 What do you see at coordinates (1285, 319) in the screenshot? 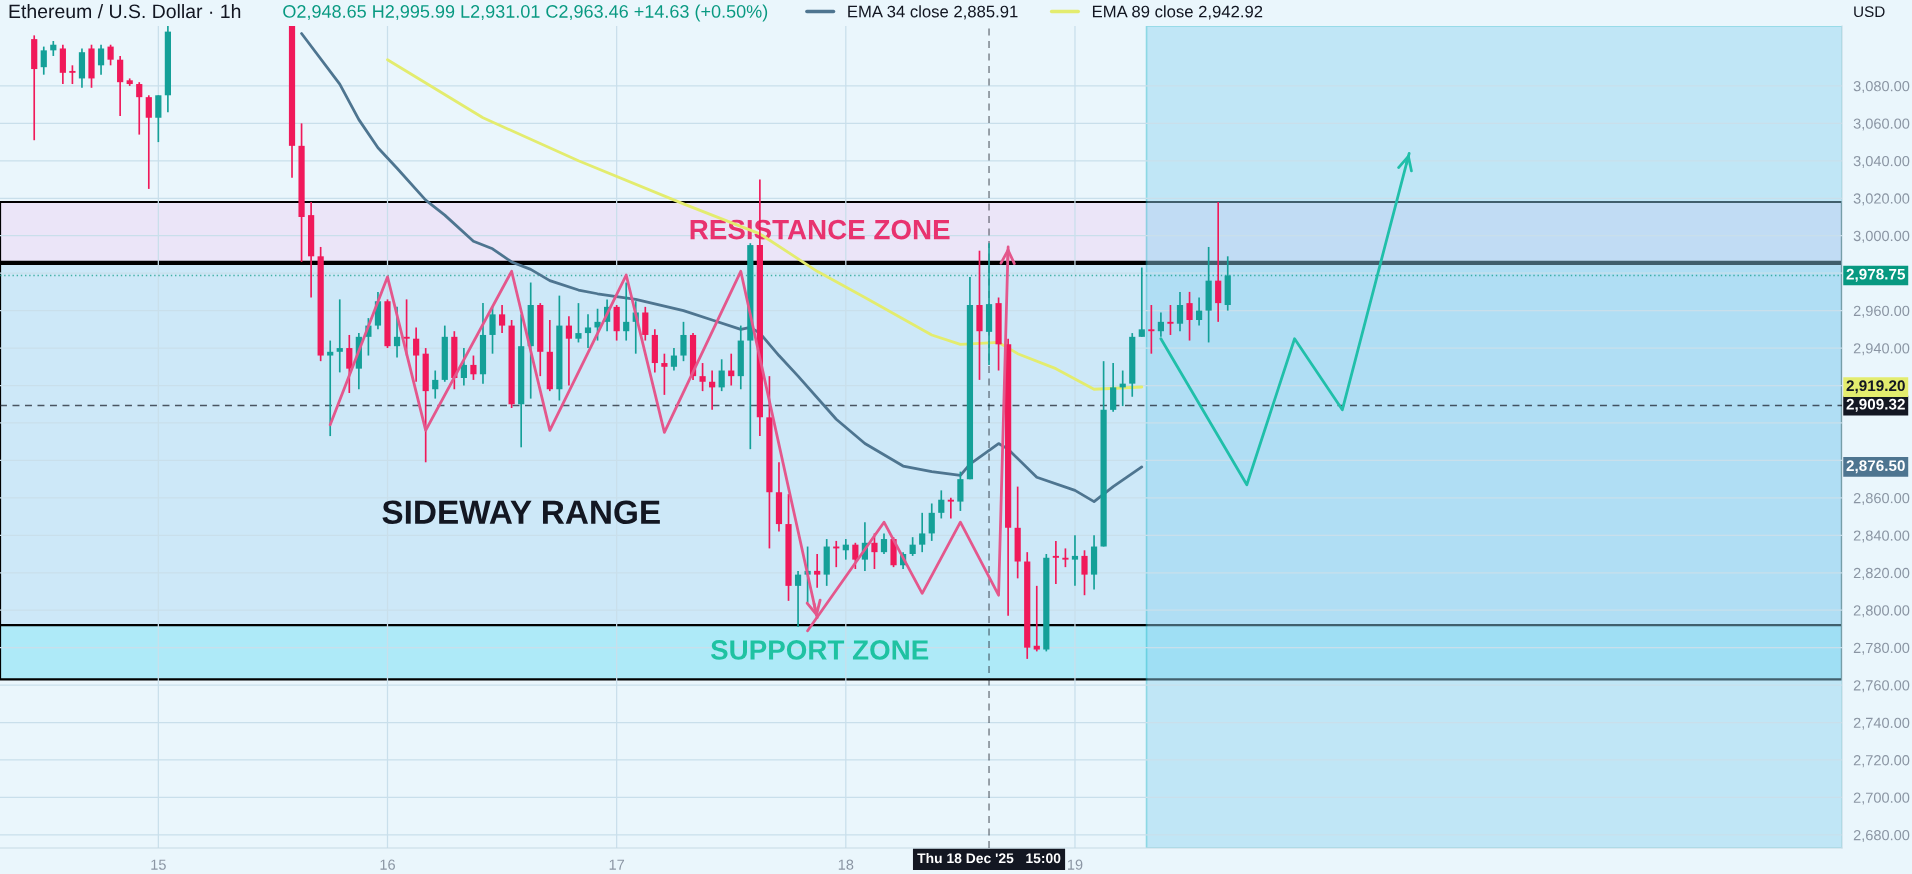
I see `line-series` at bounding box center [1285, 319].